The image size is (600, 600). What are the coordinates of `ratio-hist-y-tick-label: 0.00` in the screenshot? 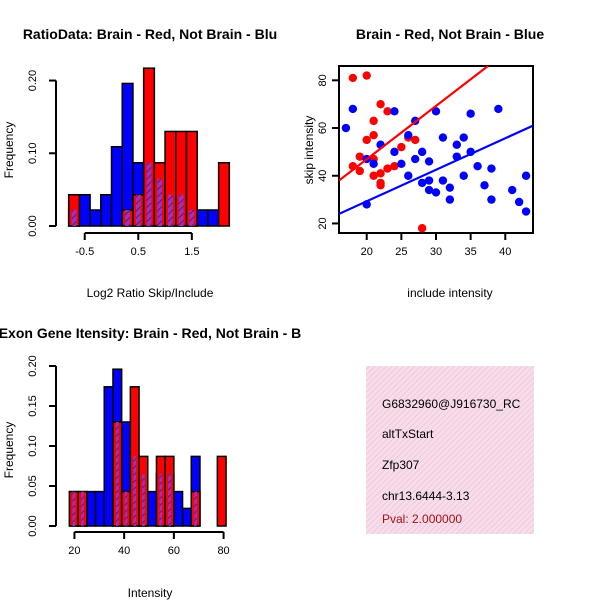 It's located at (33, 225).